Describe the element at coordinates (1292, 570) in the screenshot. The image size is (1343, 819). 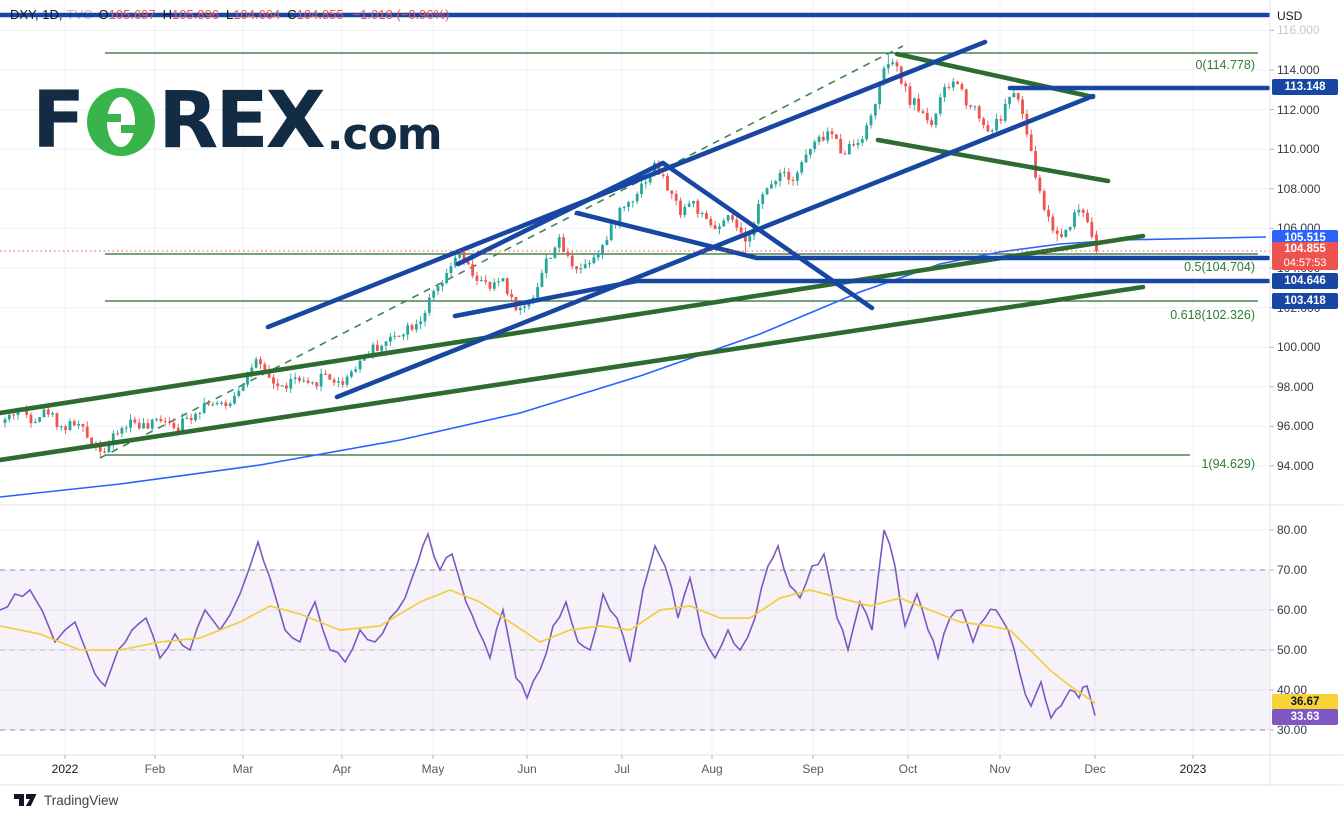
I see `rsi-tick-label: 70.00` at that location.